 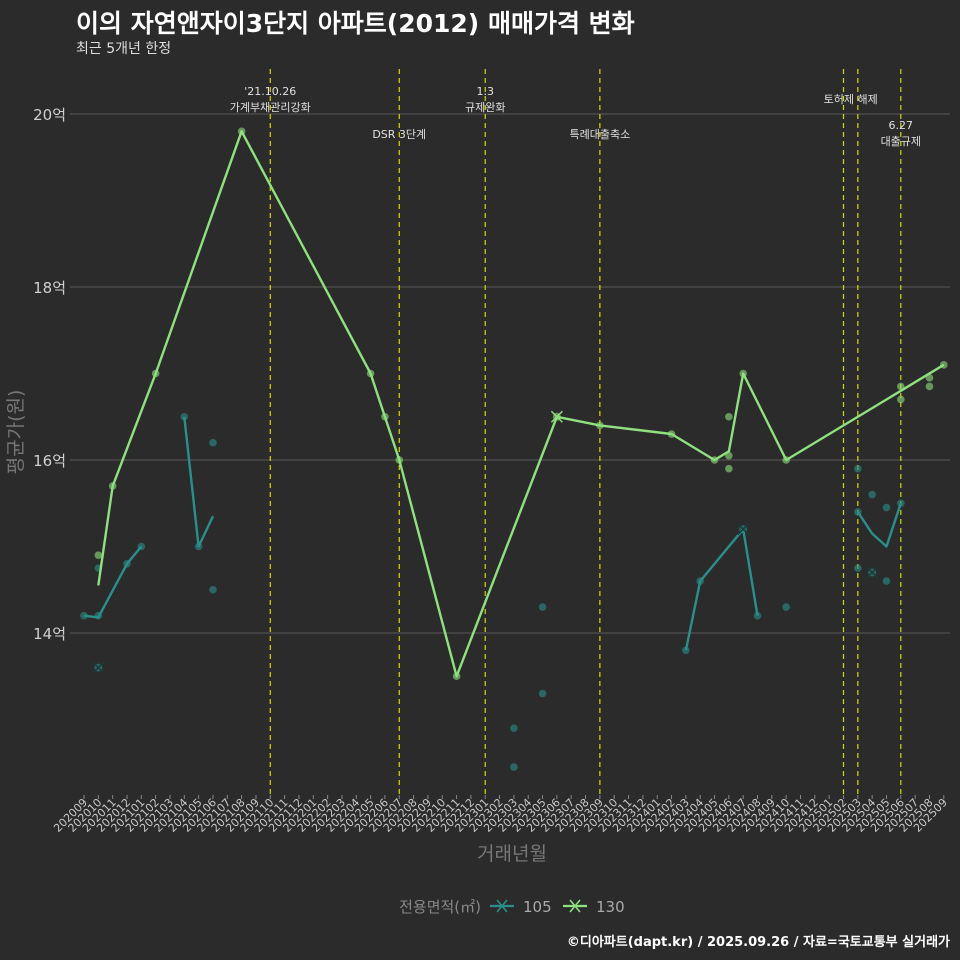 I want to click on y-tick-label: 16억, so click(x=49, y=461).